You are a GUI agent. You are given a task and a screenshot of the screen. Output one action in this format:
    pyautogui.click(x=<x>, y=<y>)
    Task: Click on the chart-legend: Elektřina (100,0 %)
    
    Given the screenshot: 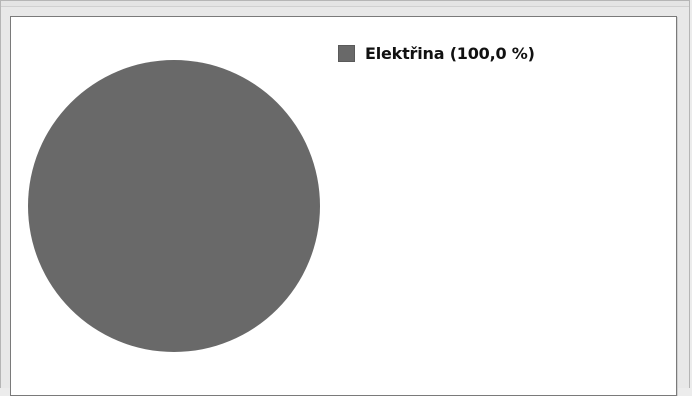 What is the action you would take?
    pyautogui.click(x=436, y=53)
    